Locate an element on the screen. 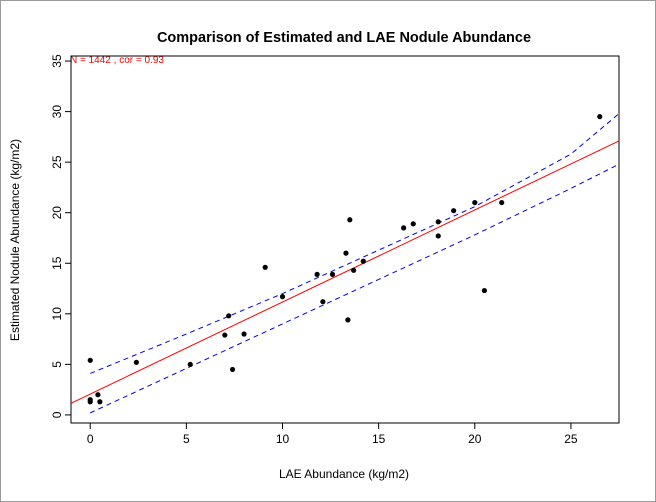 The image size is (656, 502). y-tick-label: 10 is located at coordinates (57, 314).